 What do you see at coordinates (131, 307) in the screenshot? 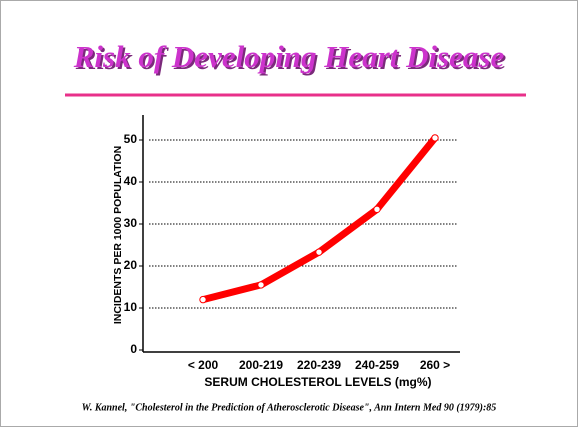
I see `y-tick-label: 10` at bounding box center [131, 307].